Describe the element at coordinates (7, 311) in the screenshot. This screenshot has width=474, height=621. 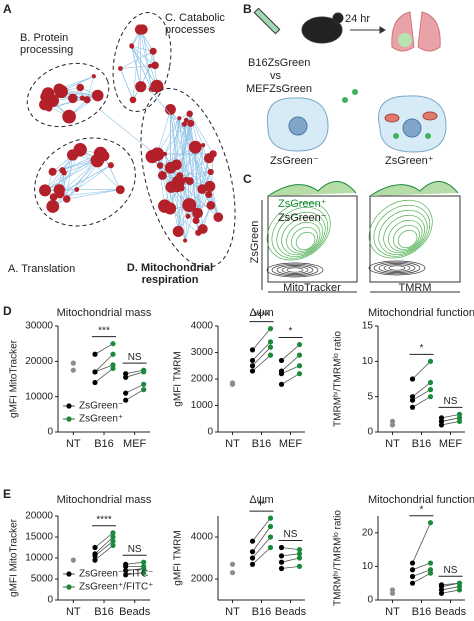
I see `panel-label: D` at that location.